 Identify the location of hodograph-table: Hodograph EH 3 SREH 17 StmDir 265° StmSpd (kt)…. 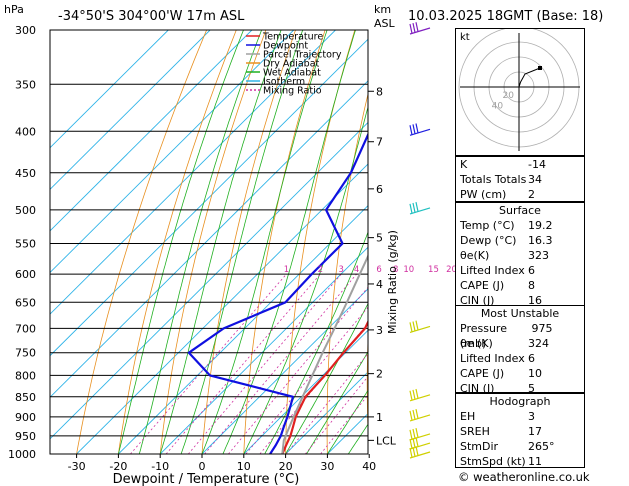
(520, 430).